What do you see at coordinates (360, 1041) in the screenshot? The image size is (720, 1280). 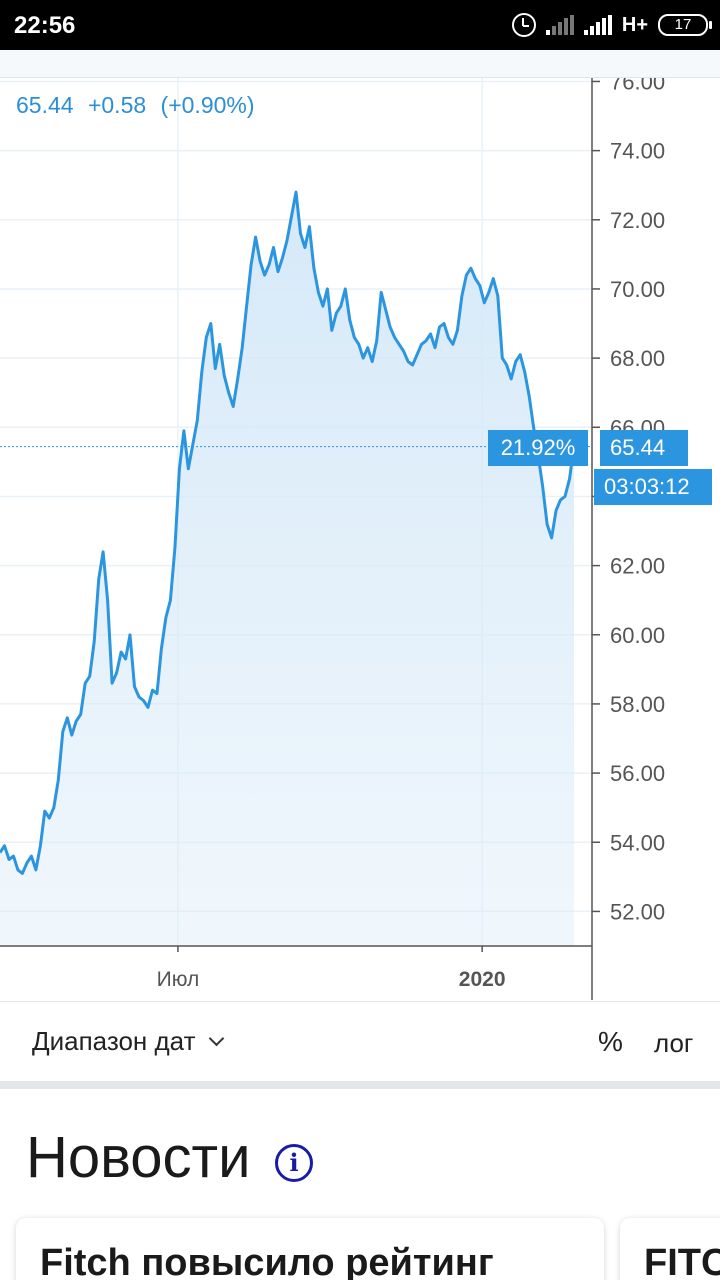 I see `chart-controls: Диапазон дат % лог` at bounding box center [360, 1041].